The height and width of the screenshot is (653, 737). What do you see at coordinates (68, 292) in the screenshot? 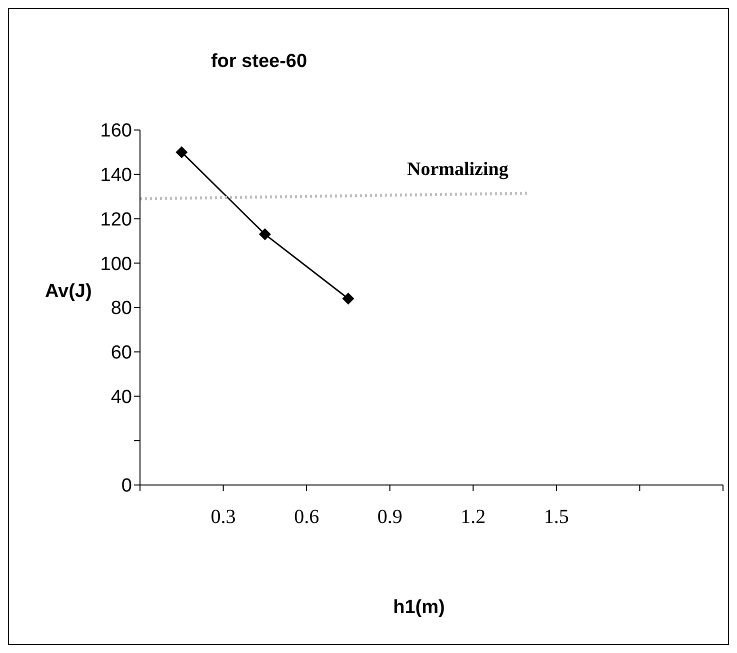
I see `y-axis-title: Av(J)` at bounding box center [68, 292].